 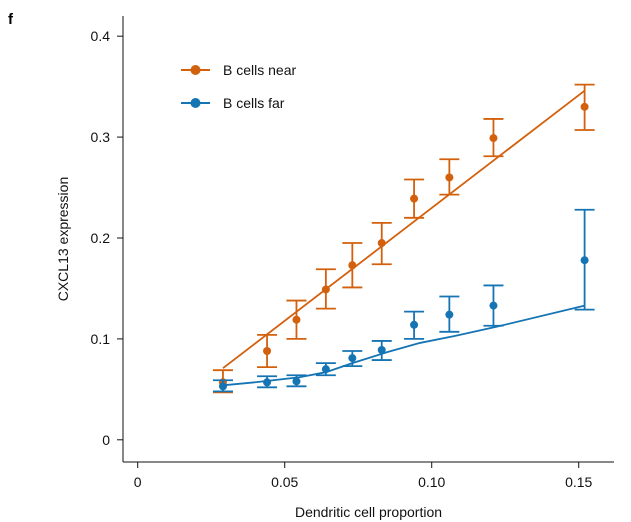 I want to click on x-tick-label: 0.15, so click(x=578, y=482).